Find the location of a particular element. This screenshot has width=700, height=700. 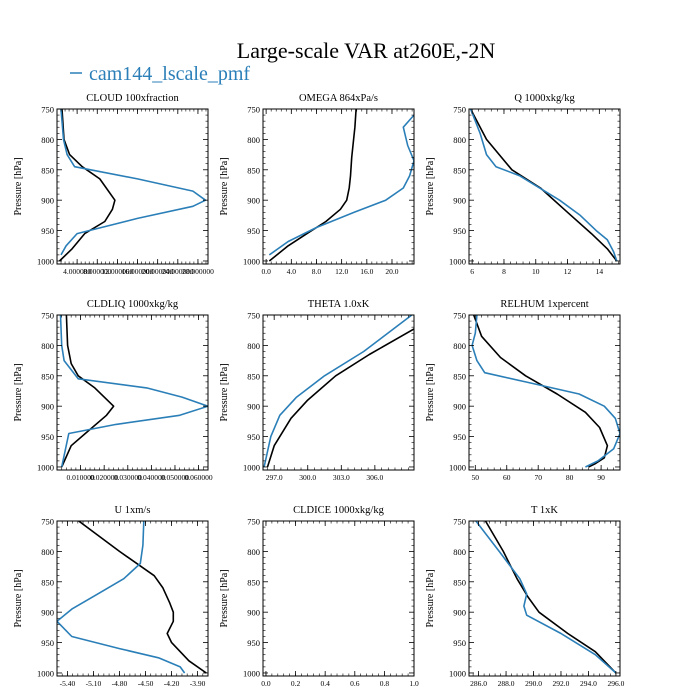

x-tick-label: 0.2 is located at coordinates (296, 683).